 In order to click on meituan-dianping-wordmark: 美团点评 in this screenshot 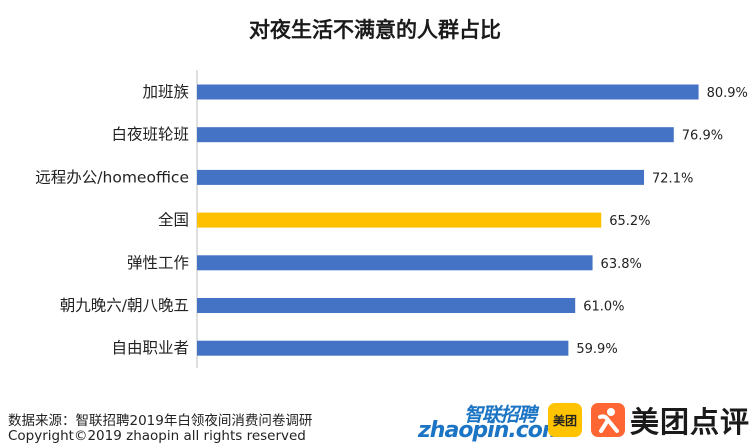, I will do `click(690, 422)`.